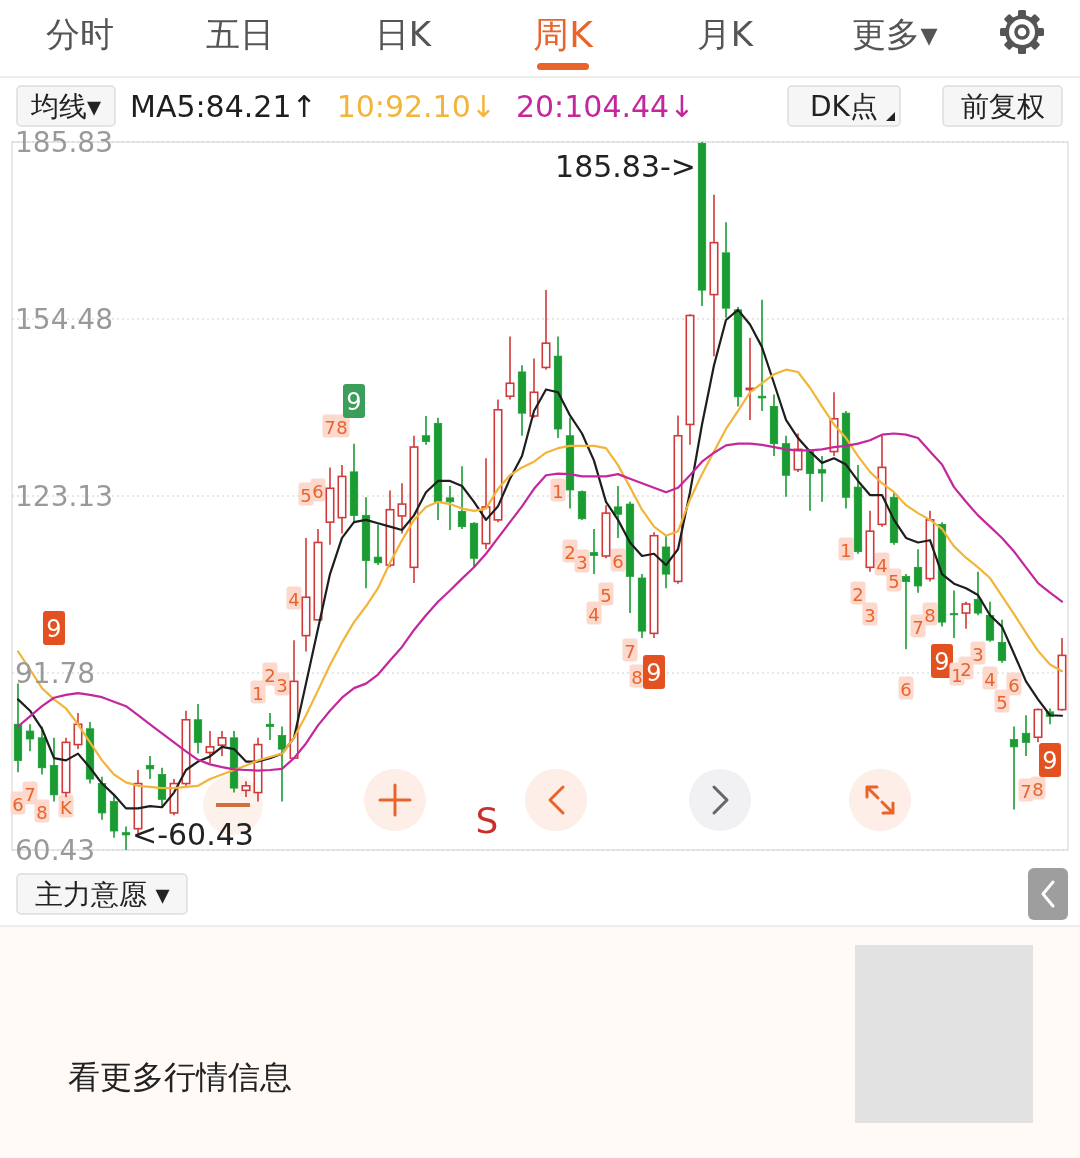 Image resolution: width=1080 pixels, height=1158 pixels. I want to click on text: 月K, so click(725, 34).